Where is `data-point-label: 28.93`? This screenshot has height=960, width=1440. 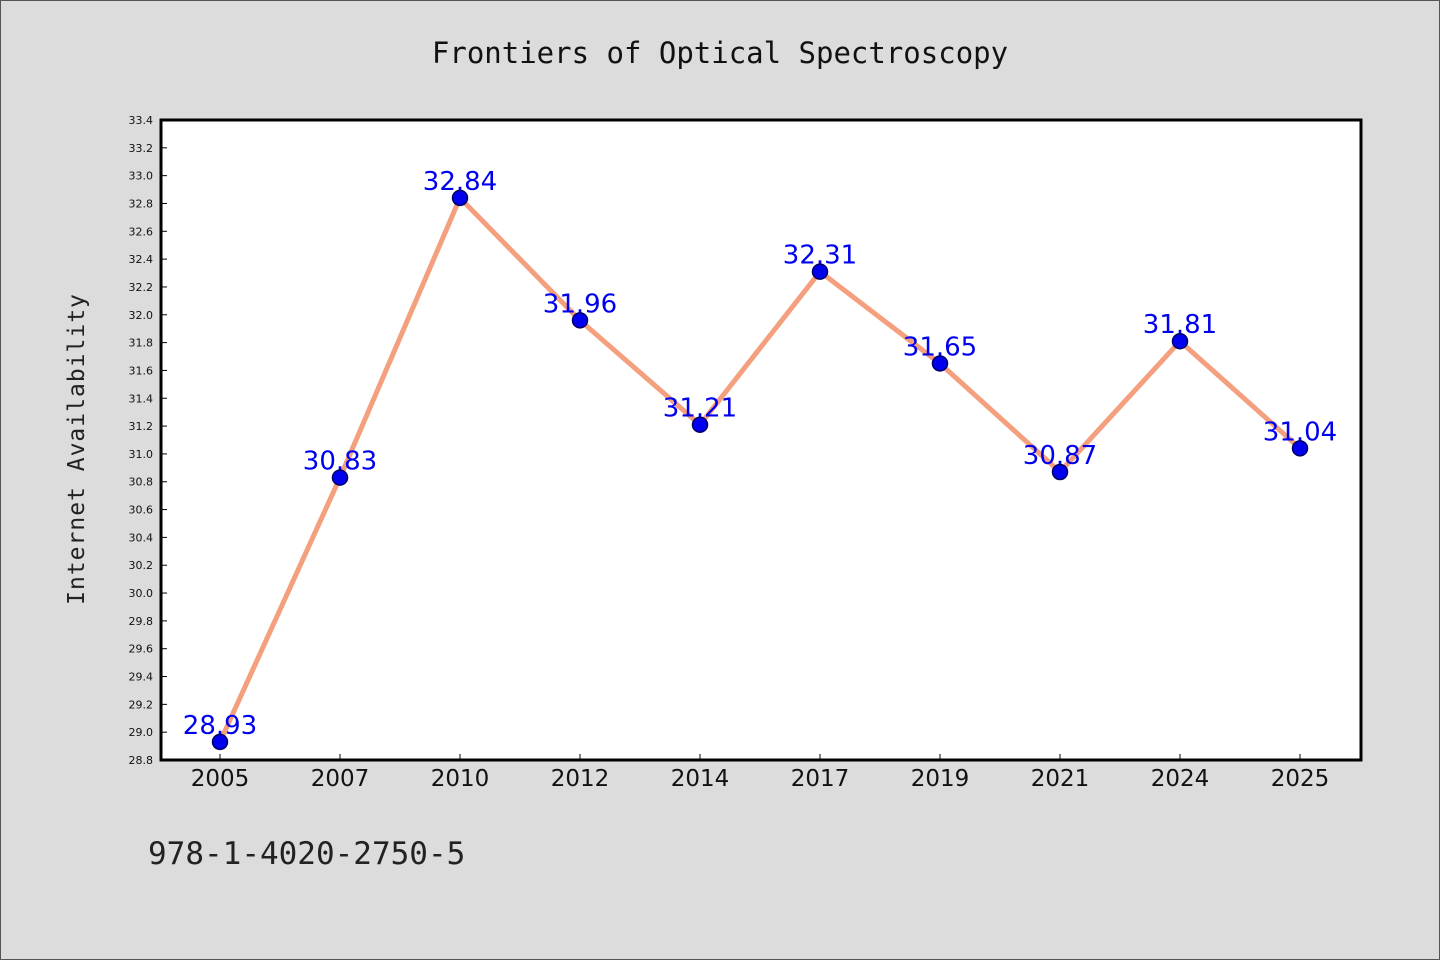
data-point-label: 28.93 is located at coordinates (220, 726).